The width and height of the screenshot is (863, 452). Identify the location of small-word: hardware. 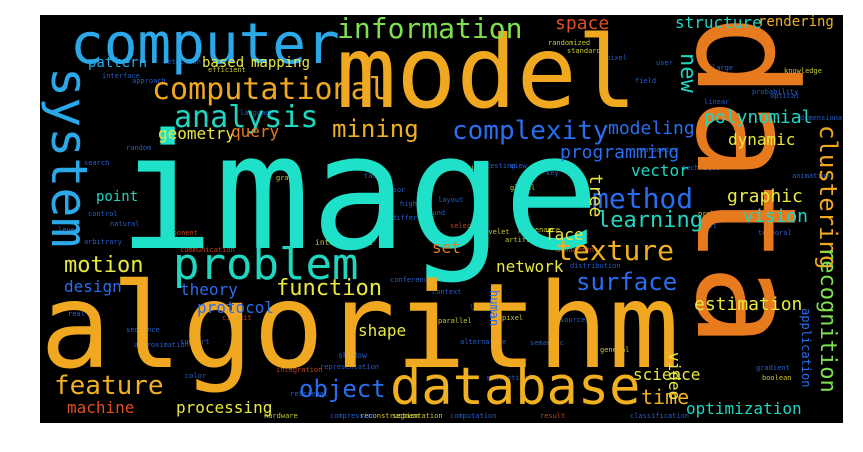
(281, 416).